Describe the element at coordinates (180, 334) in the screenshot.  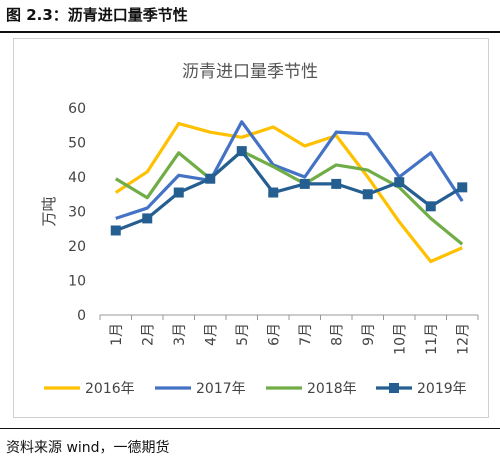
I see `x-tick-label: 3月` at that location.